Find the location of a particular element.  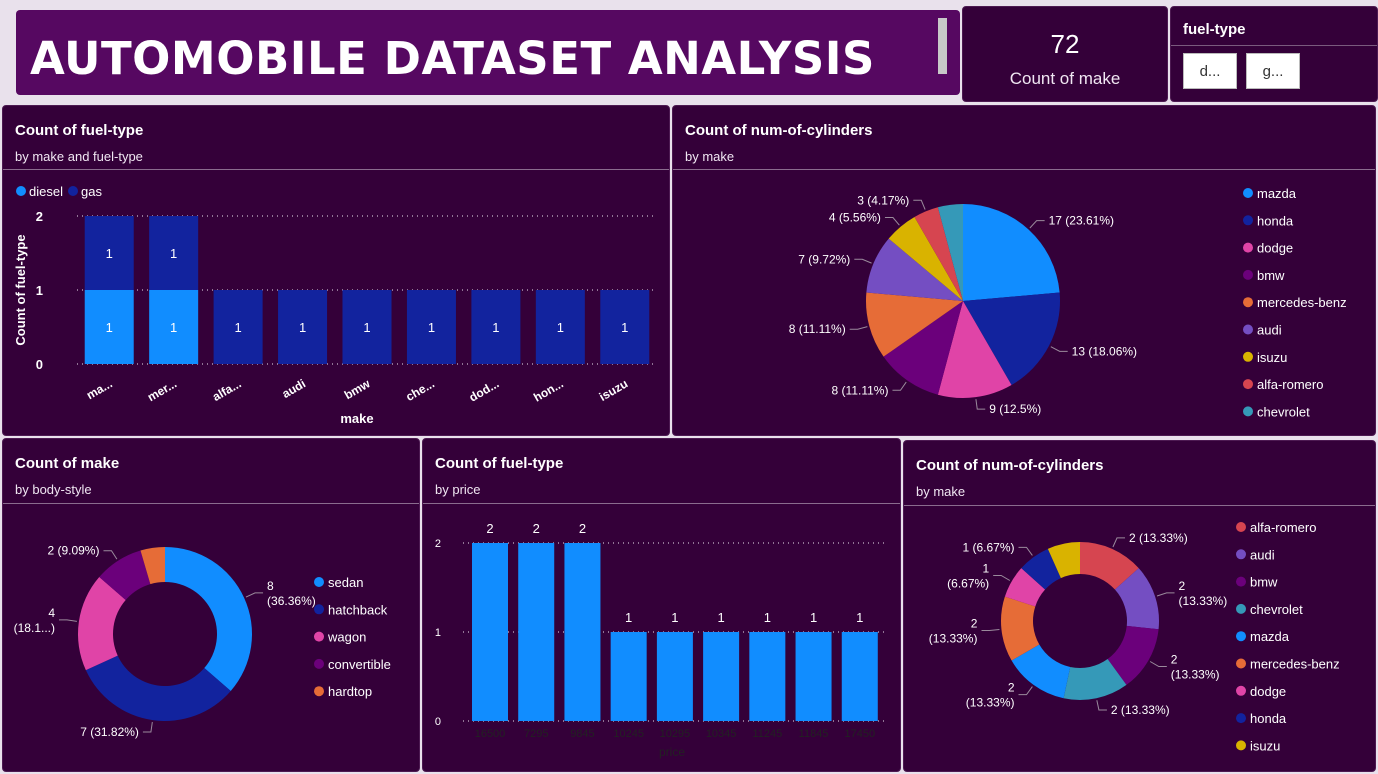

x-tick-label: 7295 is located at coordinates (536, 734).